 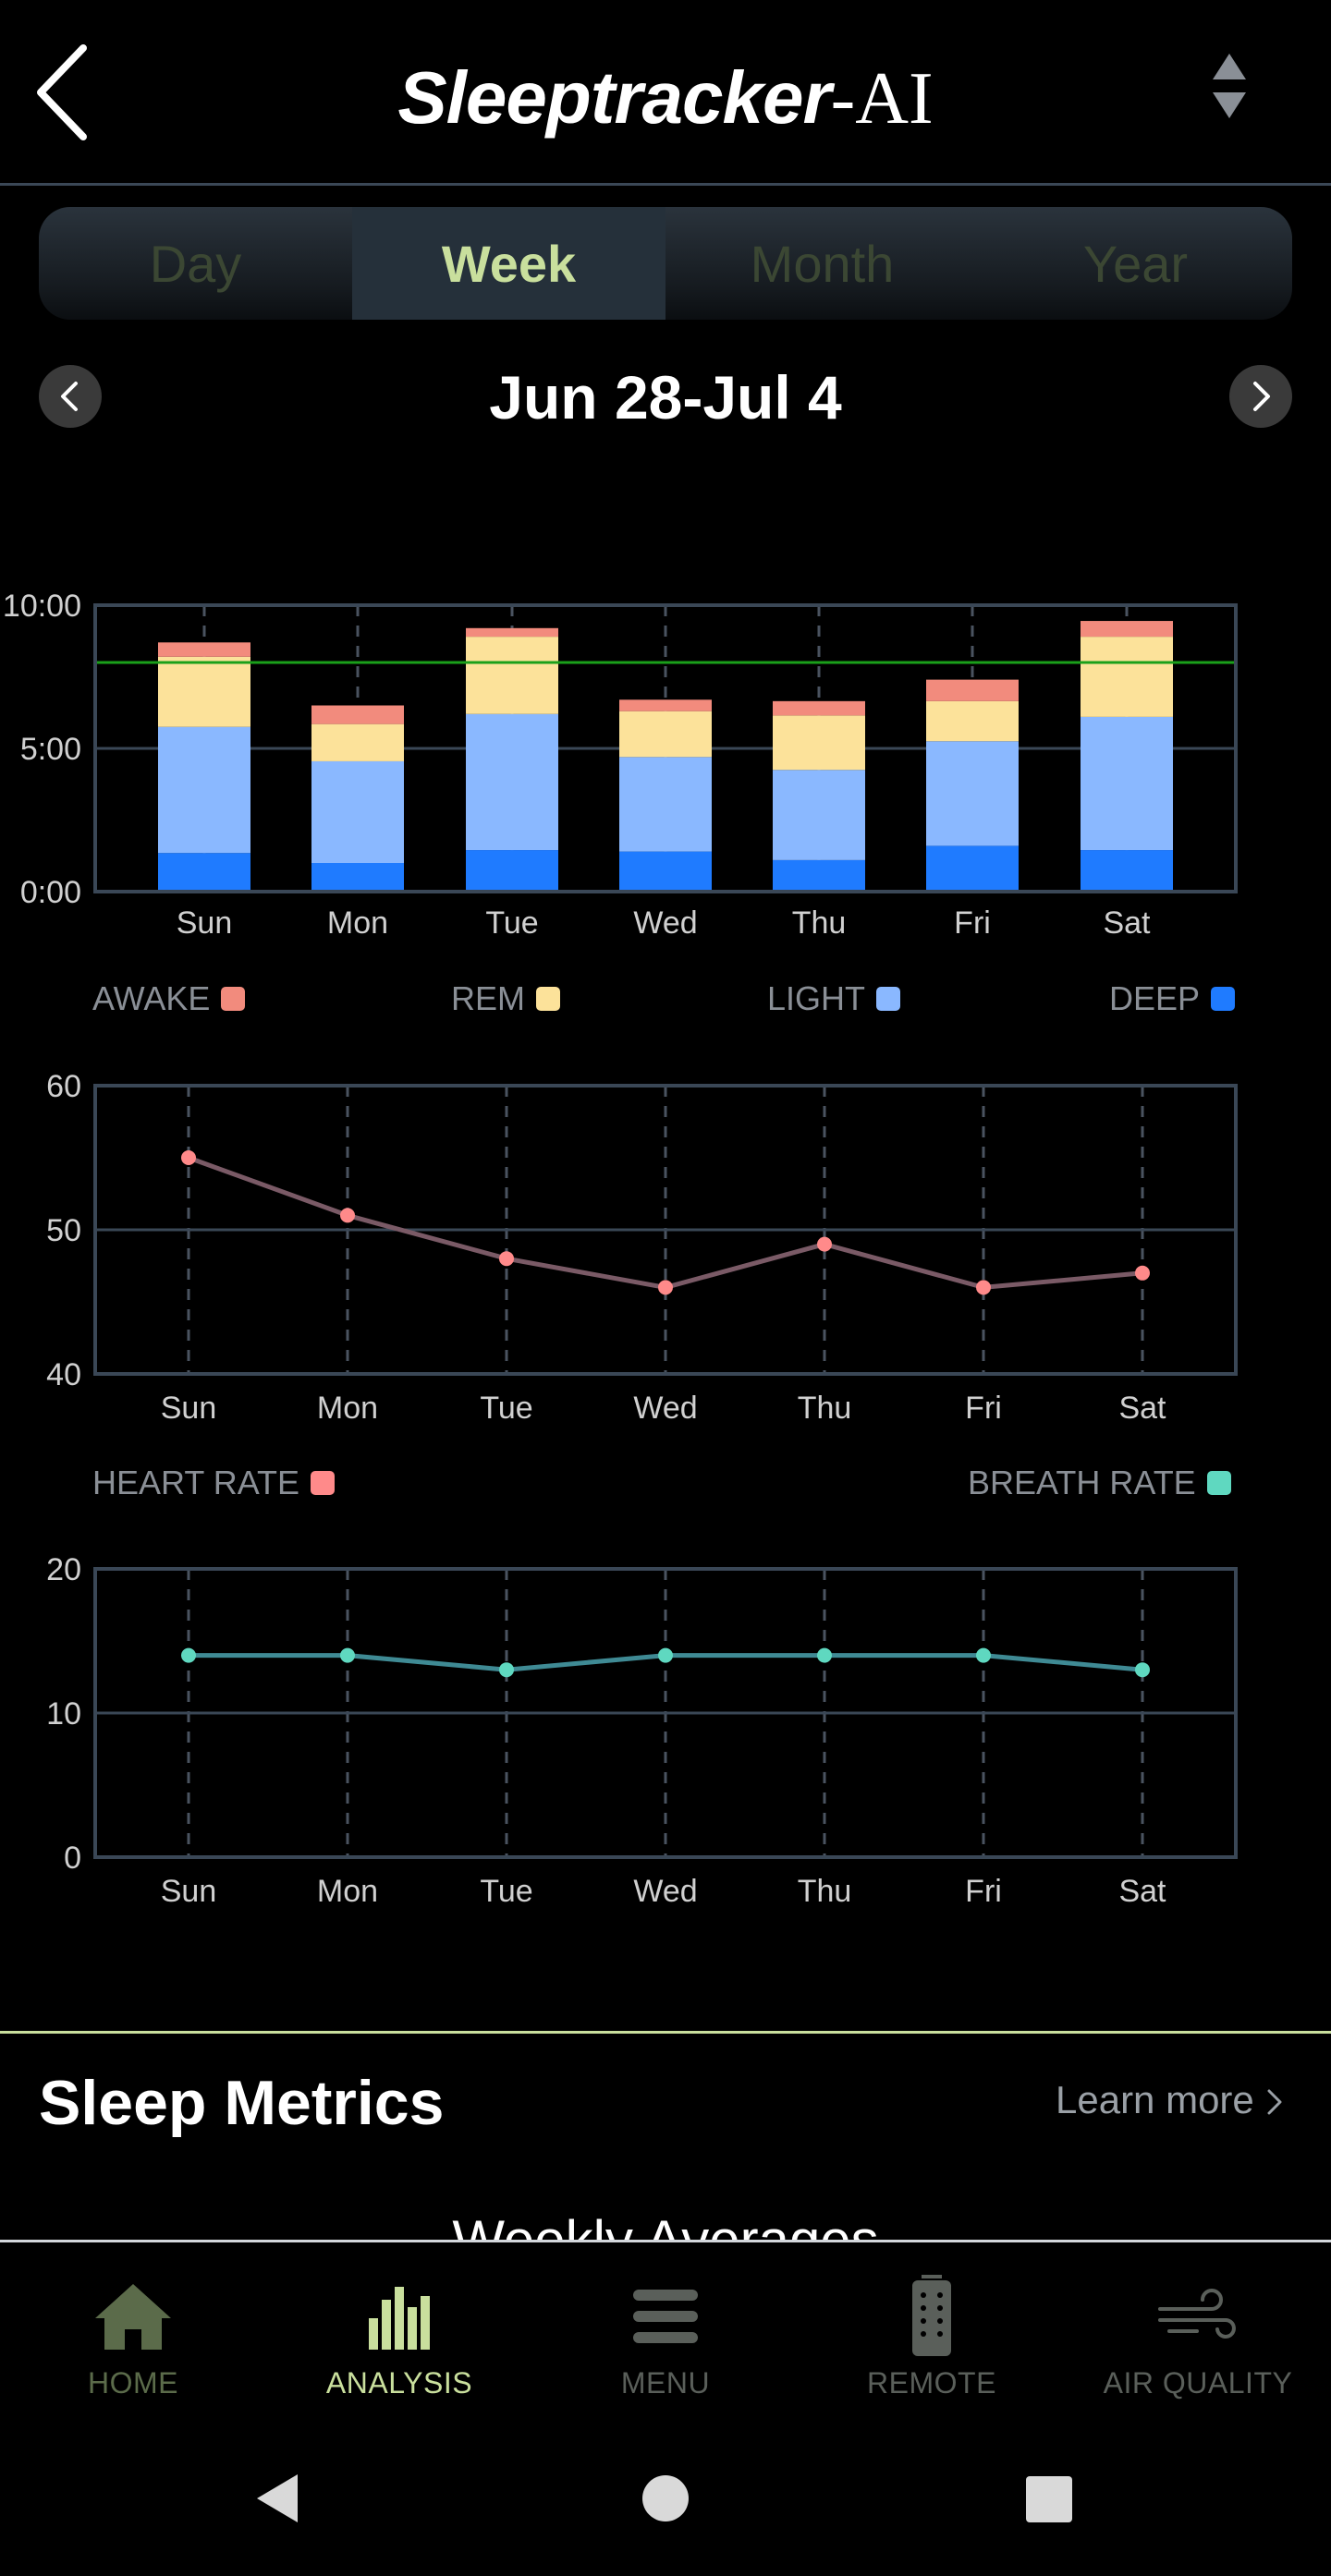 What do you see at coordinates (1049, 2499) in the screenshot?
I see `recents-square-icon` at bounding box center [1049, 2499].